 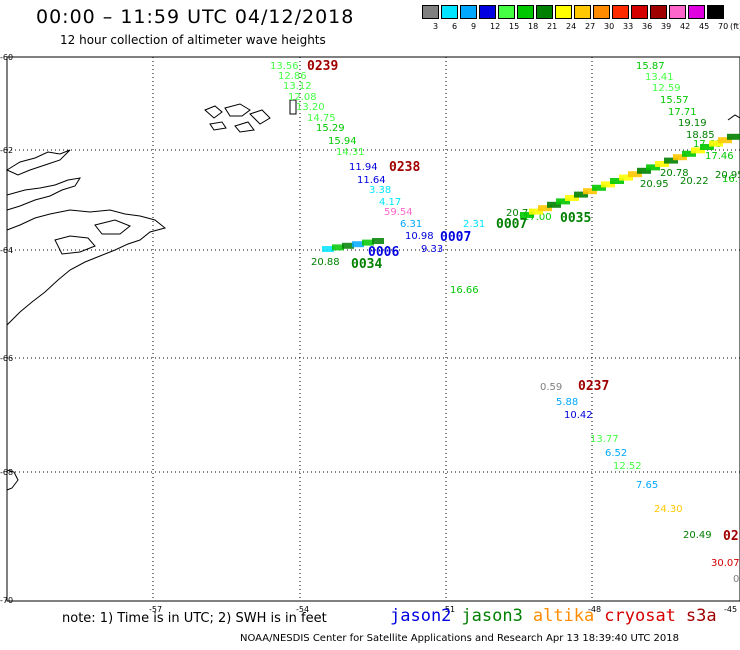 I want to click on wave-height-value: 0.59, so click(x=551, y=387).